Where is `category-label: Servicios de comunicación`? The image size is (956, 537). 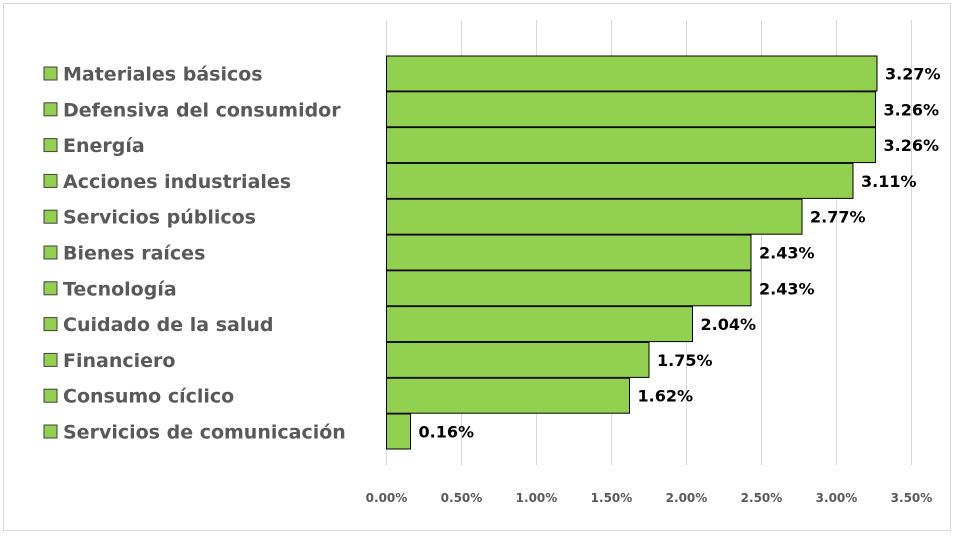 category-label: Servicios de comunicación is located at coordinates (204, 433).